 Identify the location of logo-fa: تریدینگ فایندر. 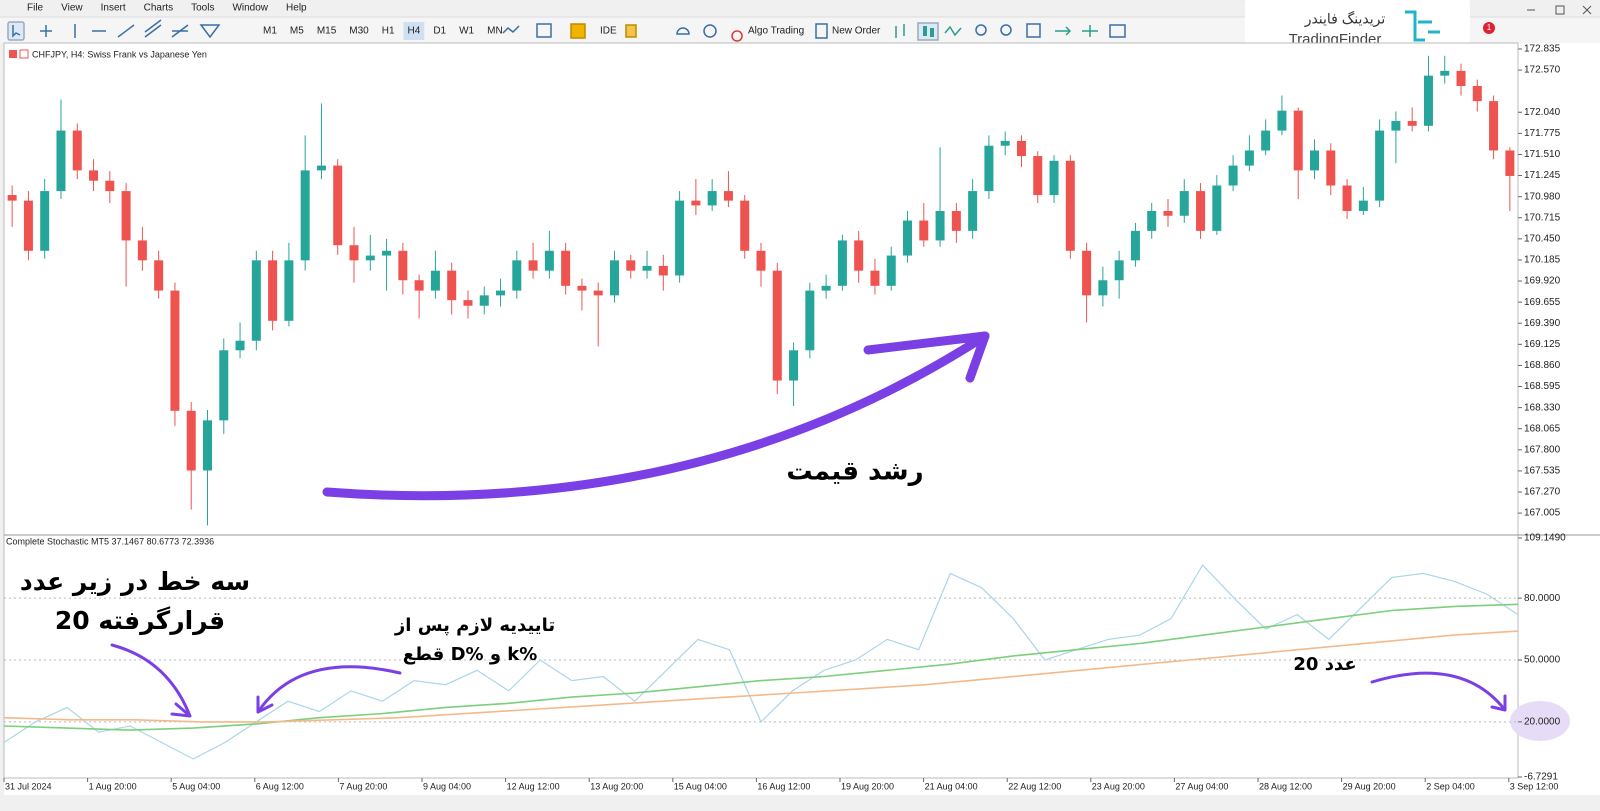
(1345, 19).